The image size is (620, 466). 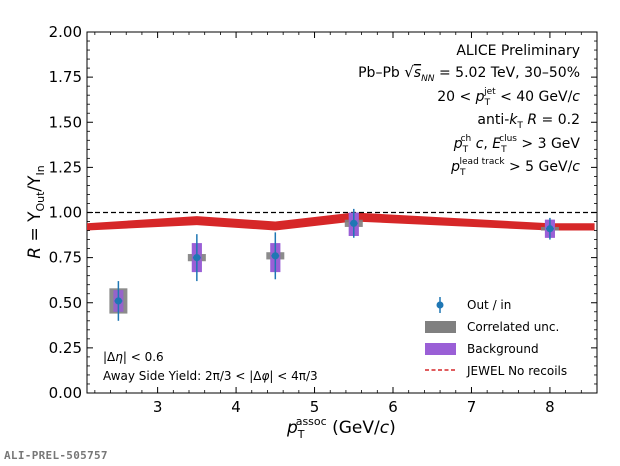 I want to click on eta-selection: |Δη| < 0.6, so click(x=133, y=357).